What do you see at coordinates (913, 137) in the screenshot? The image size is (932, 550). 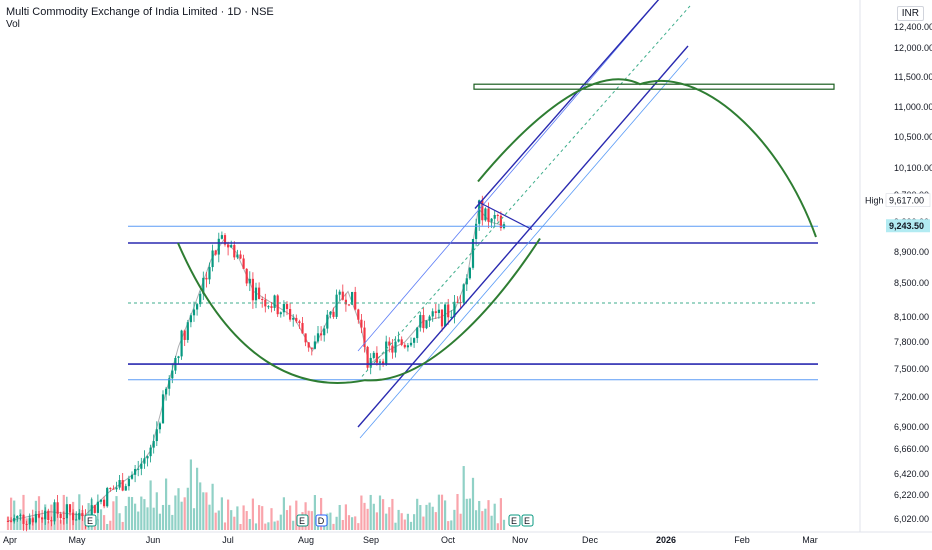 I see `y-tick-label: 10,500.00` at bounding box center [913, 137].